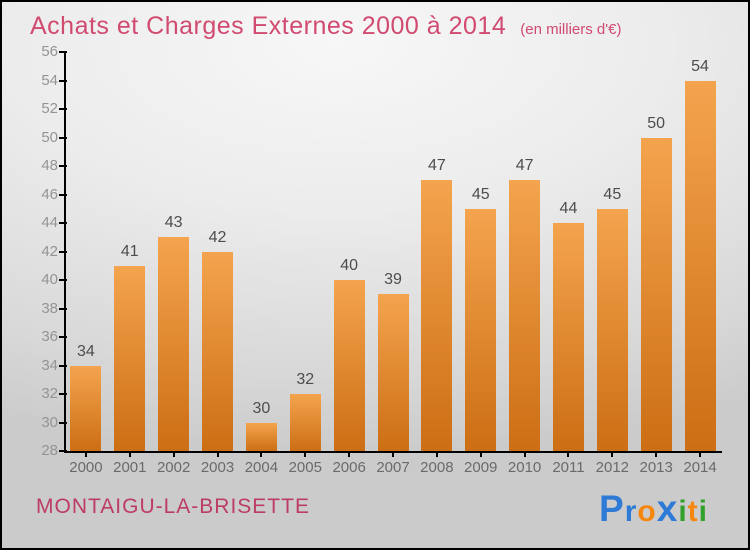  I want to click on xtick-mark-2003, so click(217, 454).